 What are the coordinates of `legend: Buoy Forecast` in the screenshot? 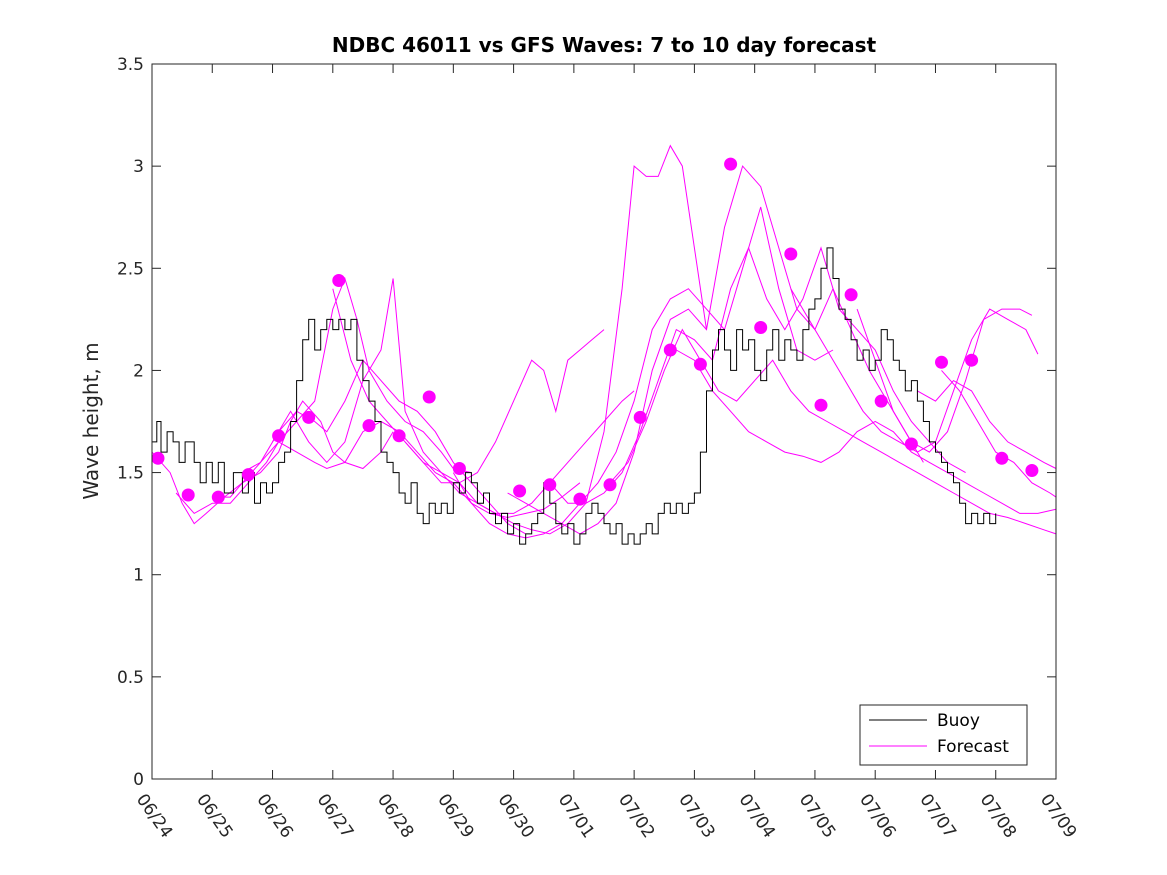 It's located at (943, 735).